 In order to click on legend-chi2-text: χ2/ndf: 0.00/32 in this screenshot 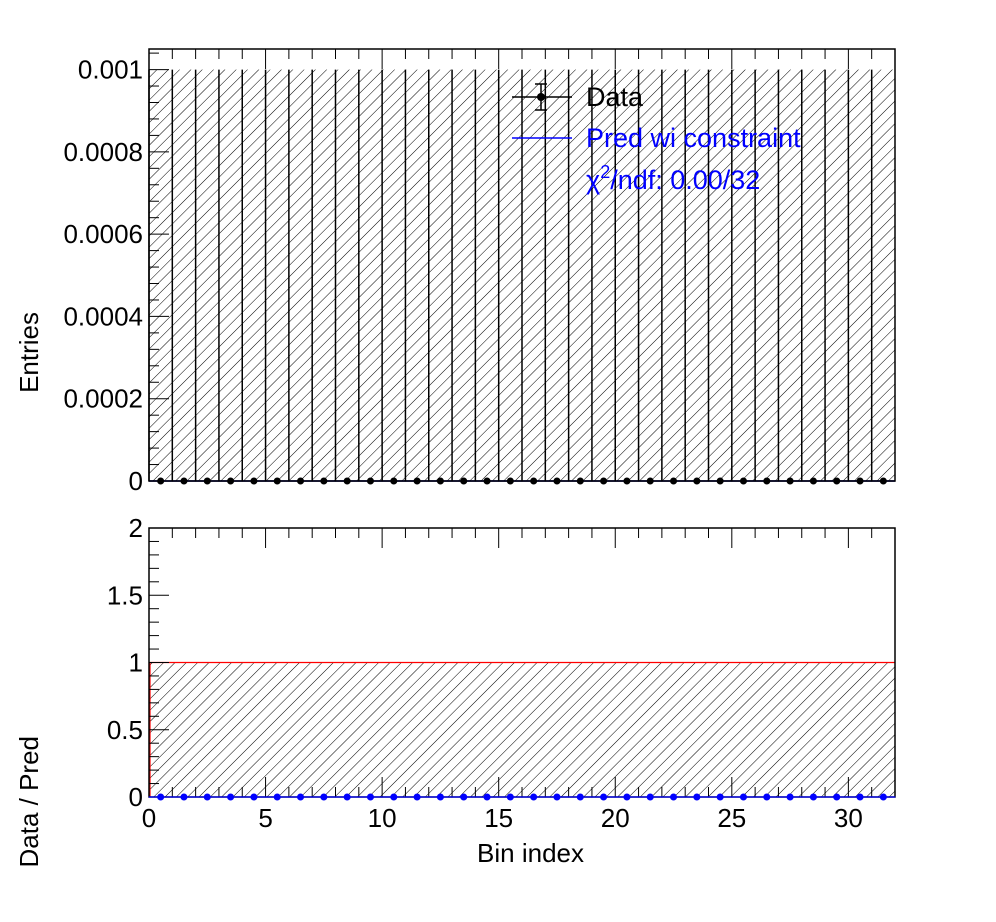, I will do `click(673, 178)`.